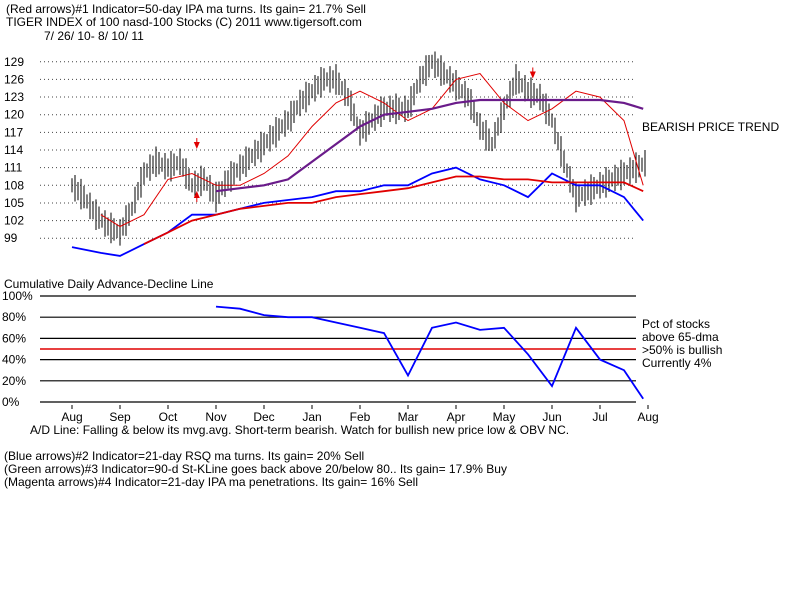  Describe the element at coordinates (682, 350) in the screenshot. I see `pct-label-3: >50% is bullish` at that location.